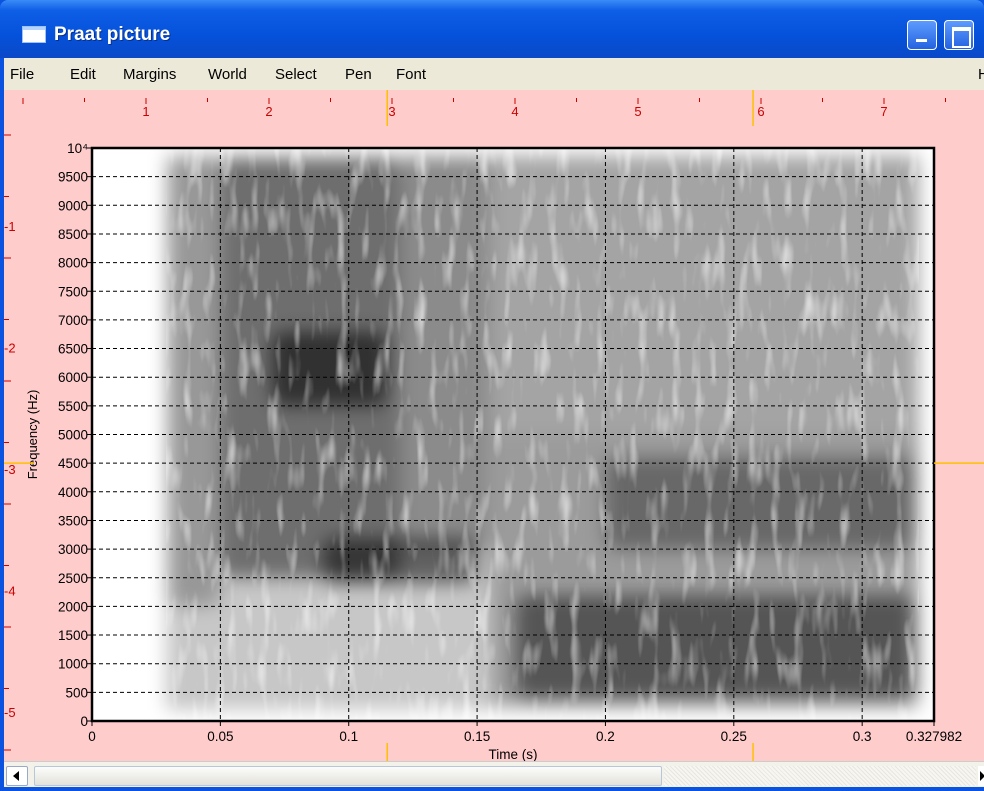 Image resolution: width=984 pixels, height=791 pixels. What do you see at coordinates (73, 377) in the screenshot?
I see `y-tick-label: 6000` at bounding box center [73, 377].